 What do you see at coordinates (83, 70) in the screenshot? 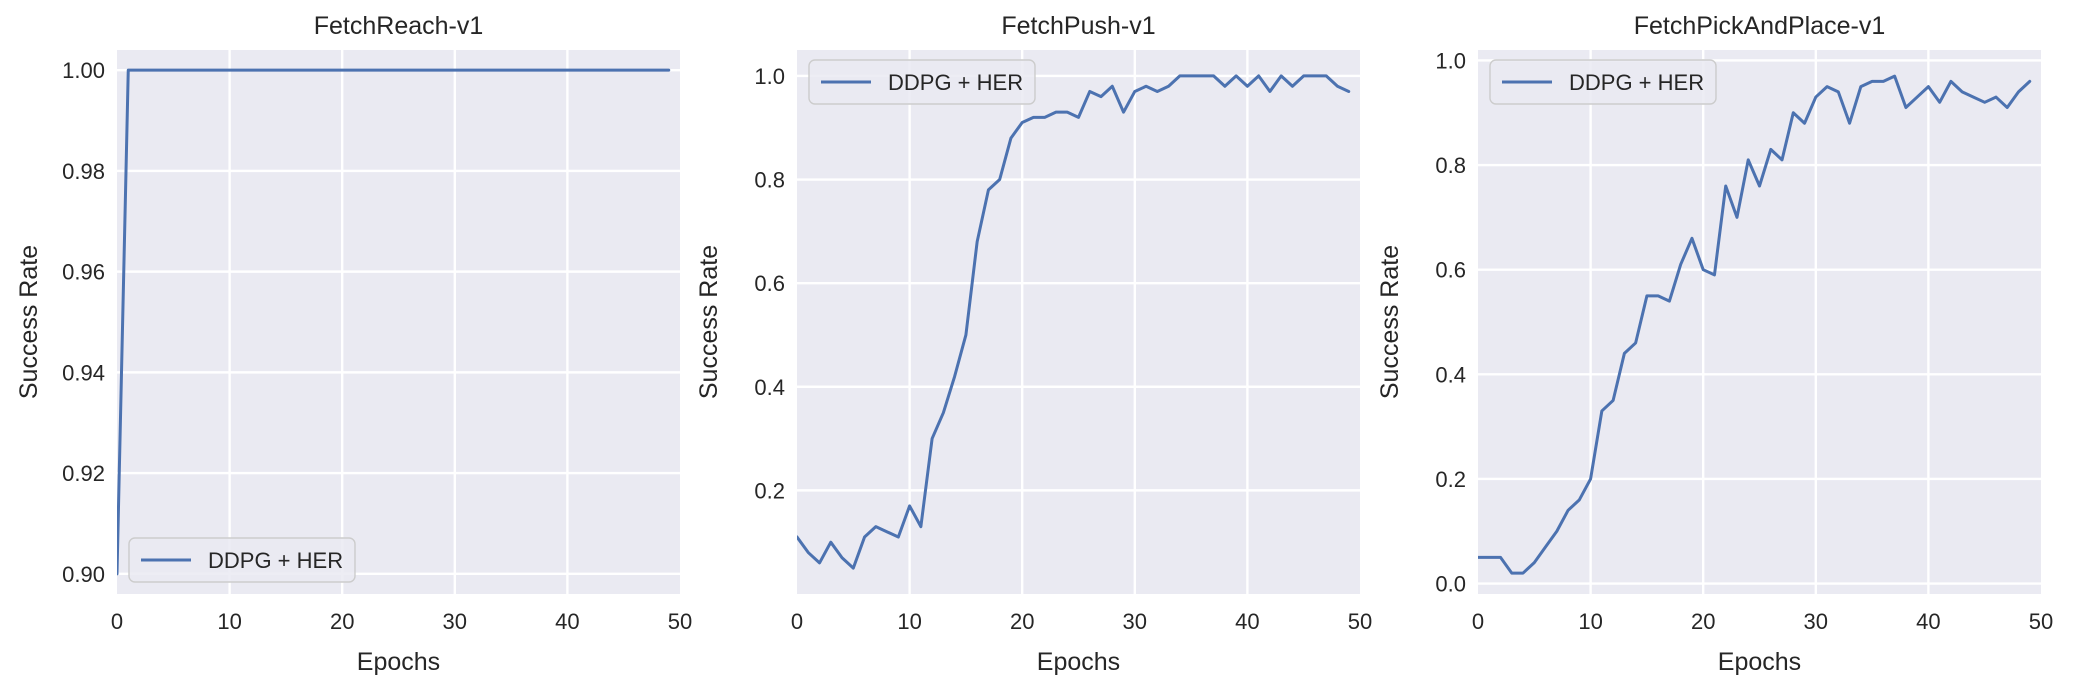
I see `y-tick-label: 1.00` at bounding box center [83, 70].